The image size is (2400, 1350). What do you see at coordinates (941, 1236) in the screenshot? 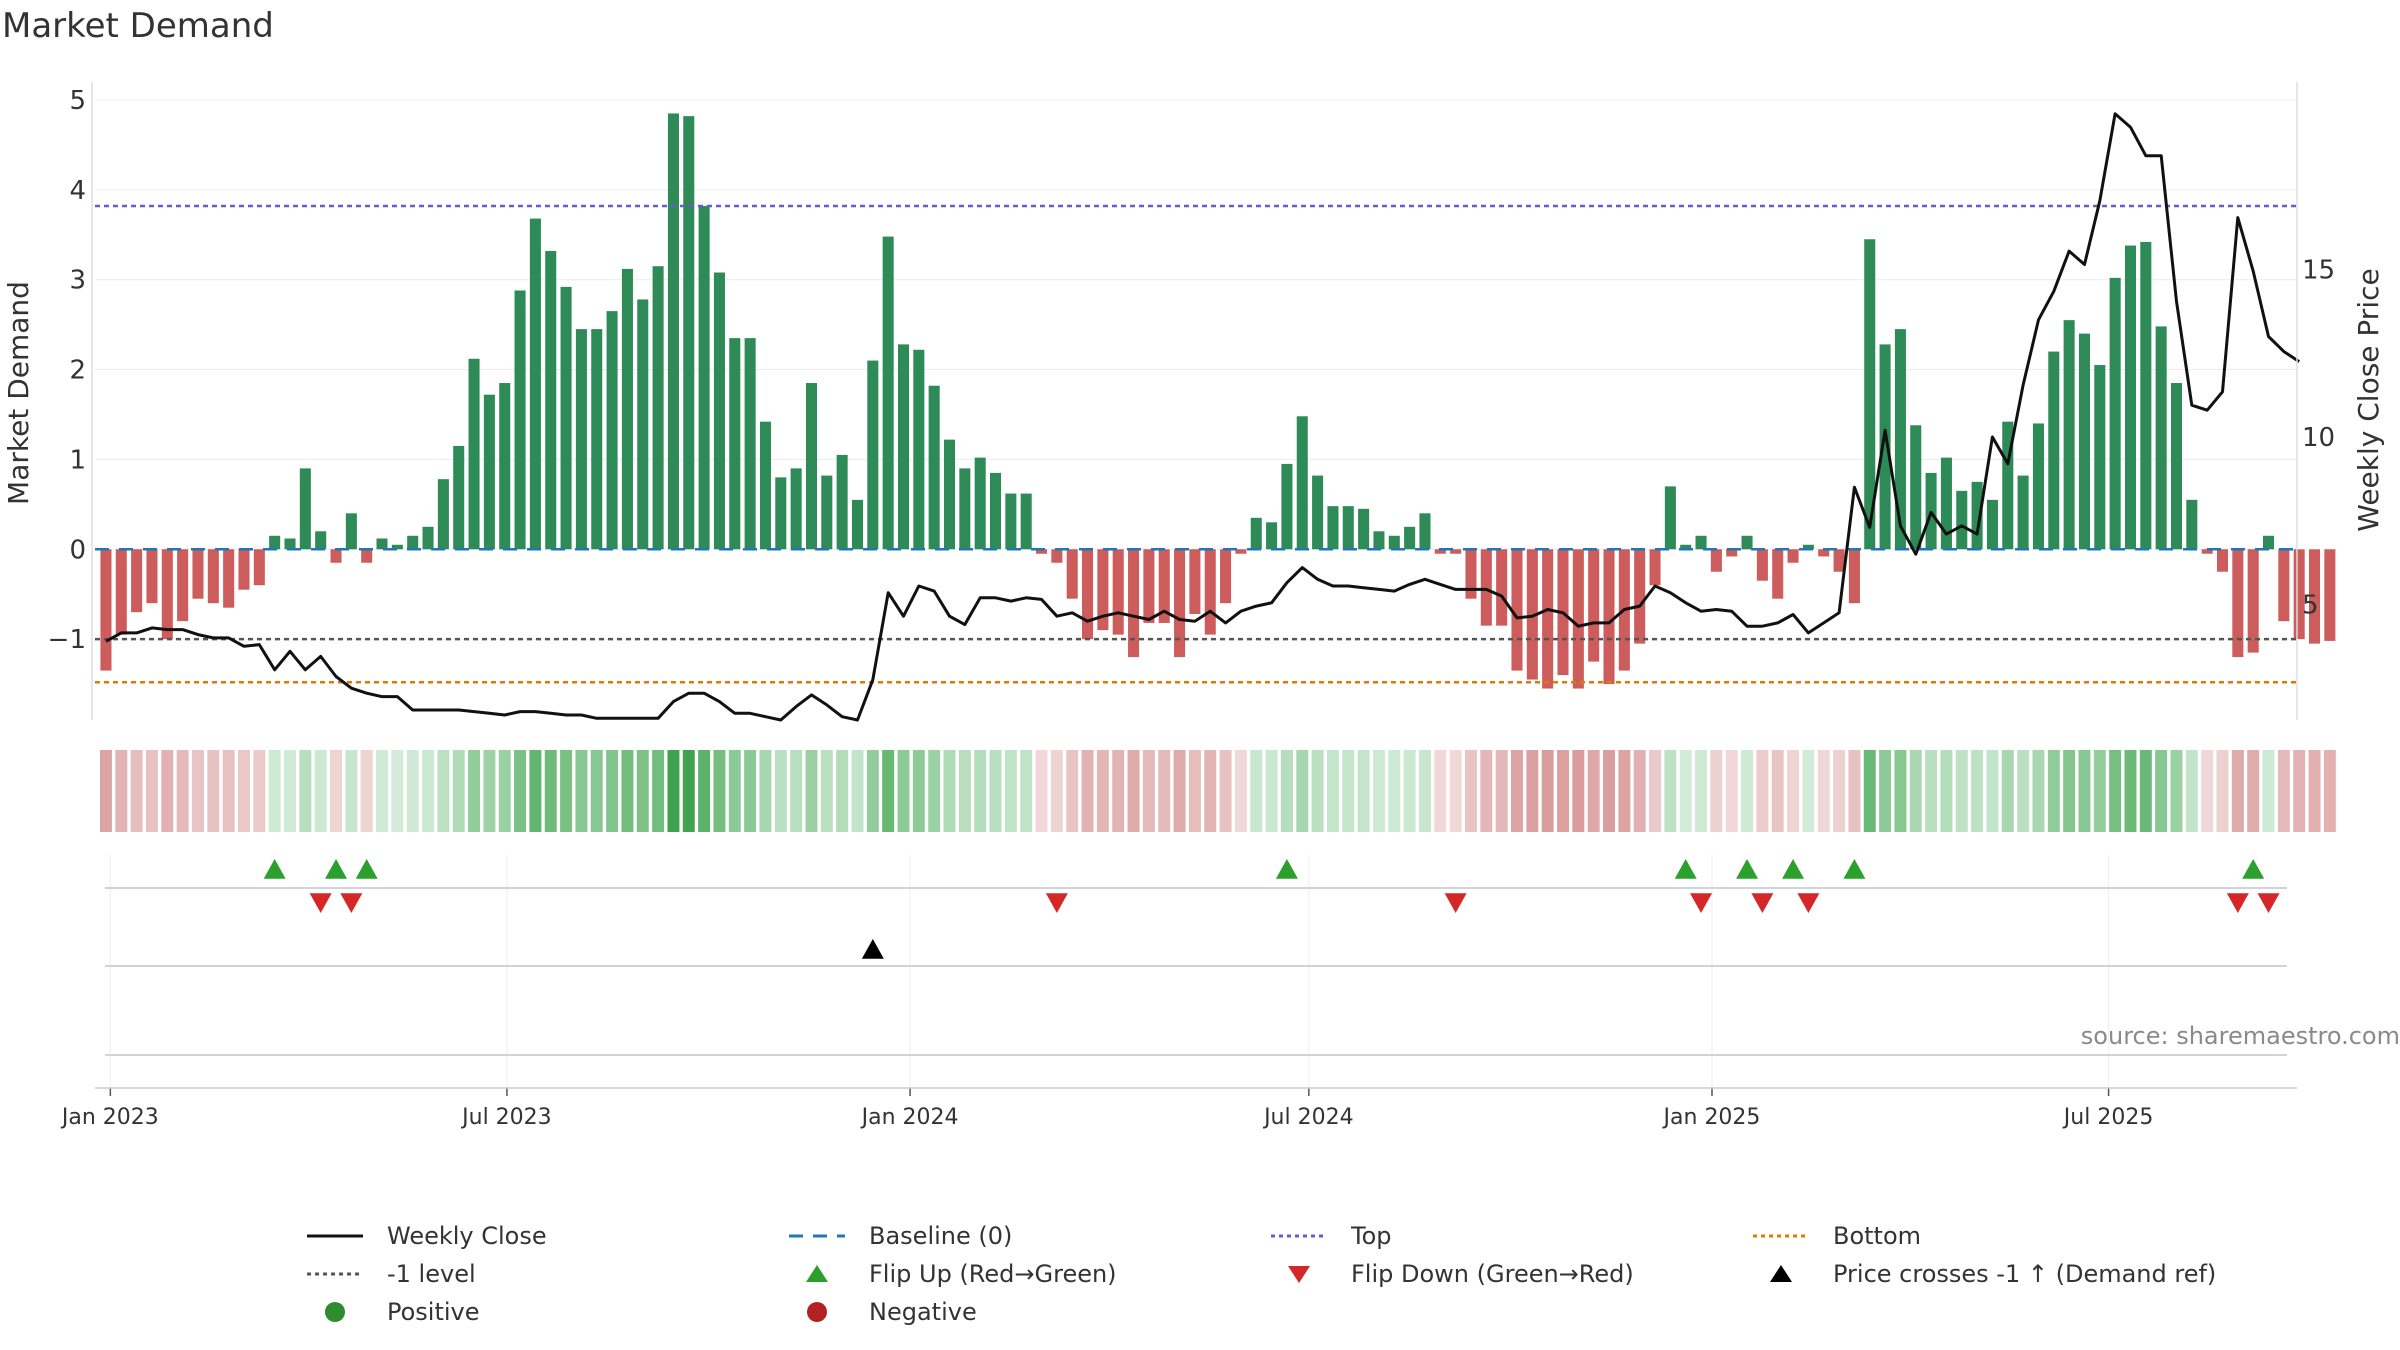
I see `legend-label: Baseline (0)` at bounding box center [941, 1236].